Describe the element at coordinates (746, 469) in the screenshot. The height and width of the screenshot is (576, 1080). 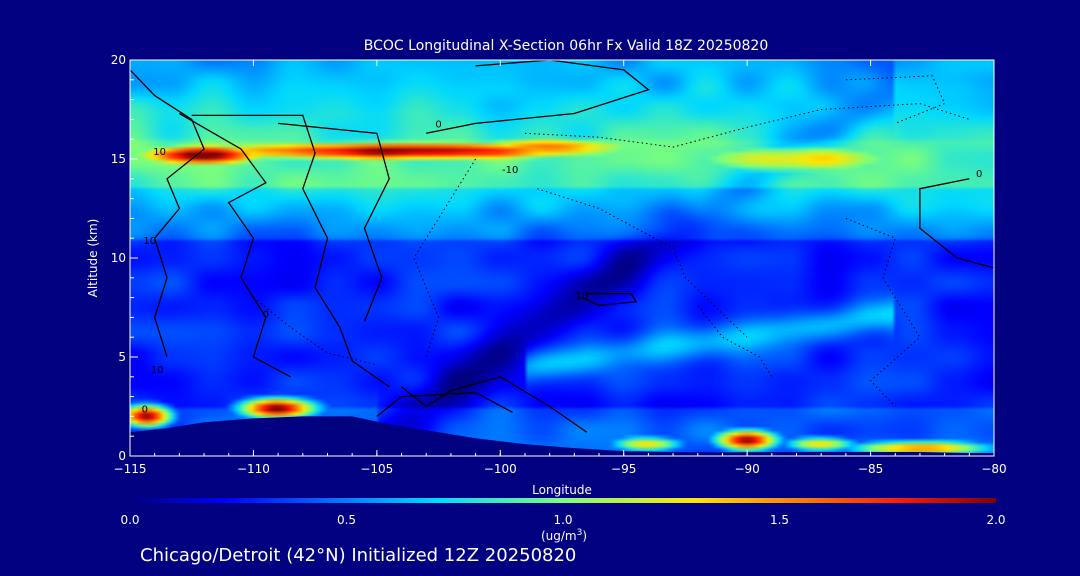
I see `x-tick-label: −90` at that location.